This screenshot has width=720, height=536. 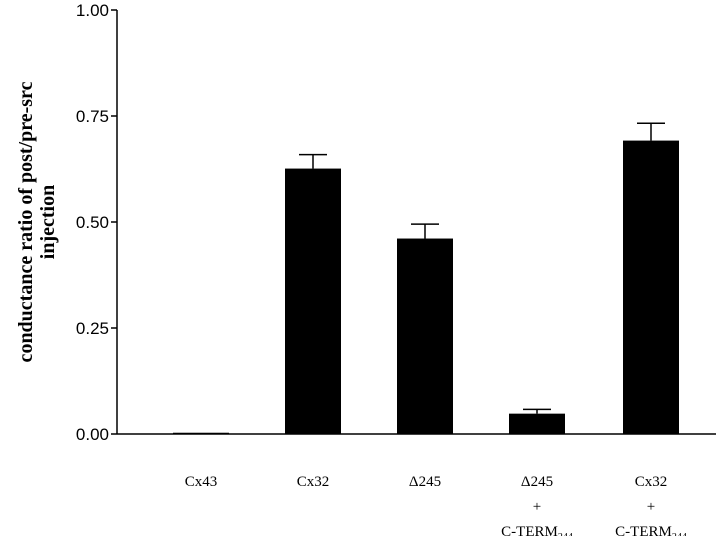 What do you see at coordinates (48, 222) in the screenshot?
I see `y-axis-label-line2: injection` at bounding box center [48, 222].